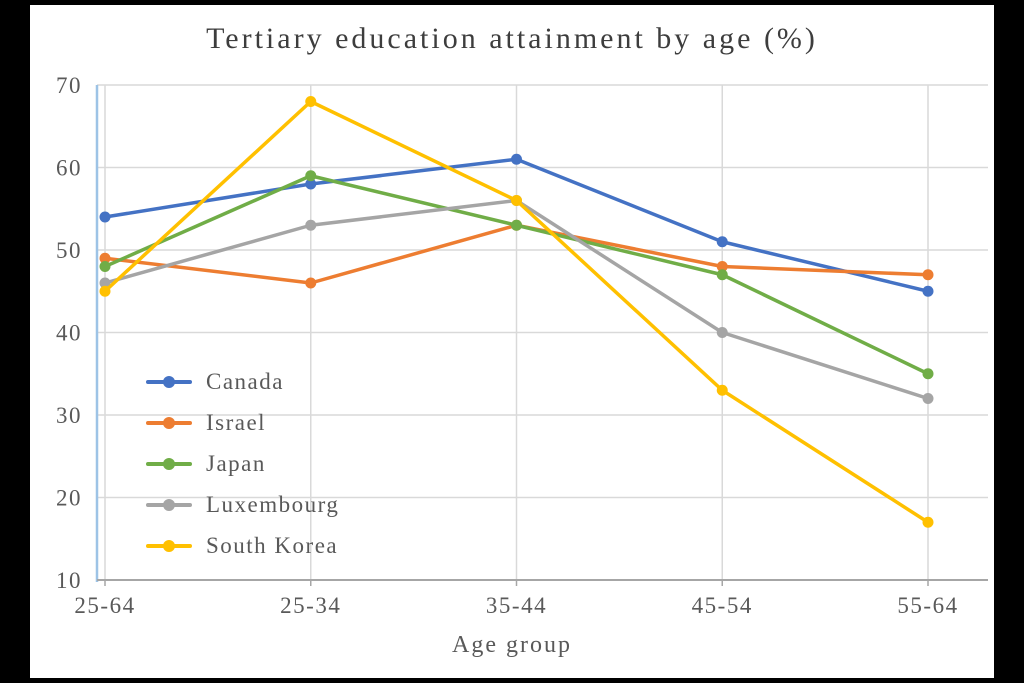  I want to click on chart-title: Tertiary education attainment by age (%), so click(512, 38).